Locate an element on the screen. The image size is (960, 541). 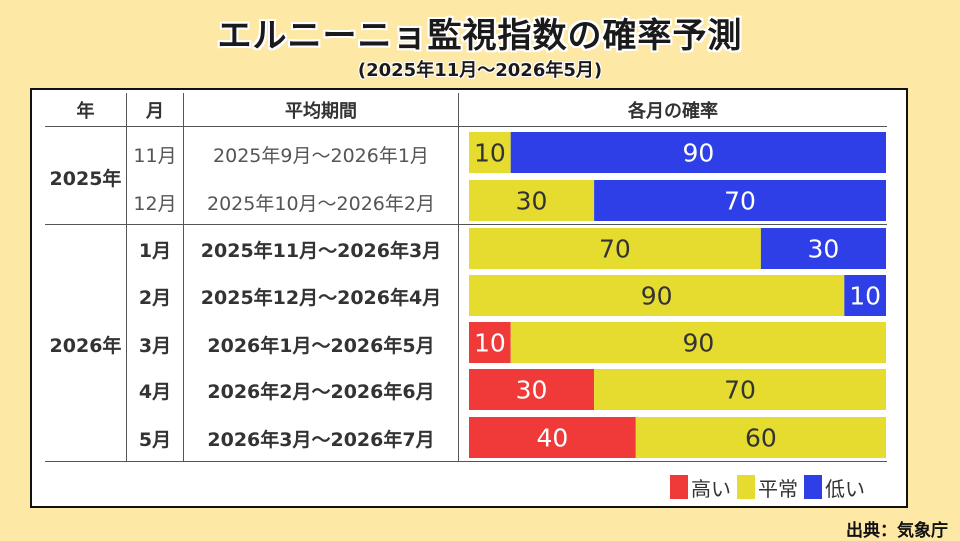
legend-item-low: 低い is located at coordinates (834, 487).